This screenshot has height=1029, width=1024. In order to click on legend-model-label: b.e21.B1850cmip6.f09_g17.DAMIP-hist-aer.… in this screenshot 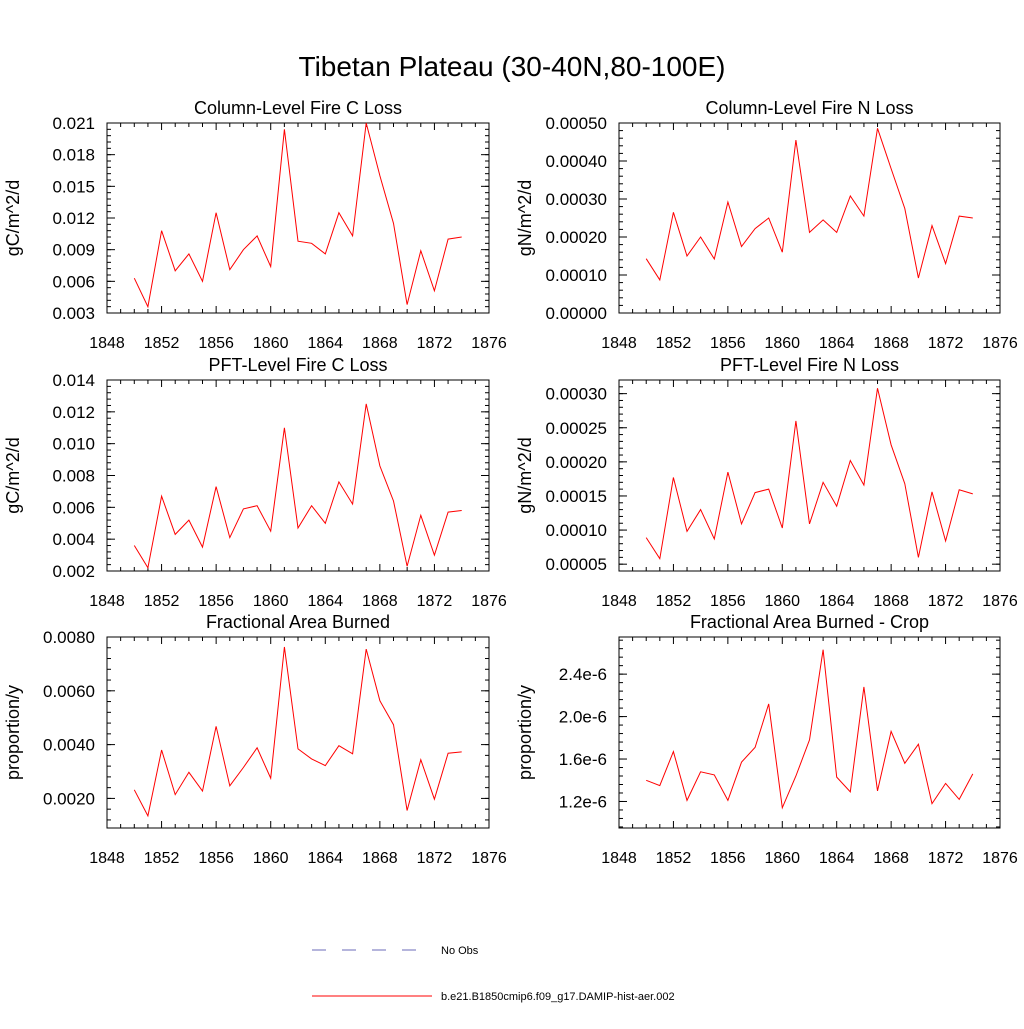, I will do `click(558, 997)`.